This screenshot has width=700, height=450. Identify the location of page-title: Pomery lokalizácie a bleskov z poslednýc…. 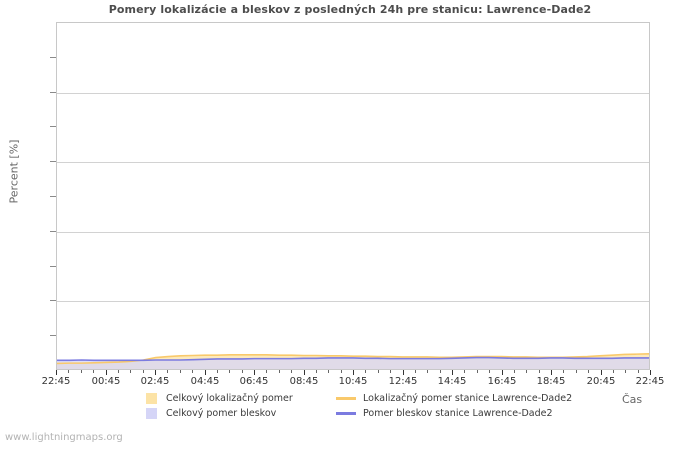
(350, 9).